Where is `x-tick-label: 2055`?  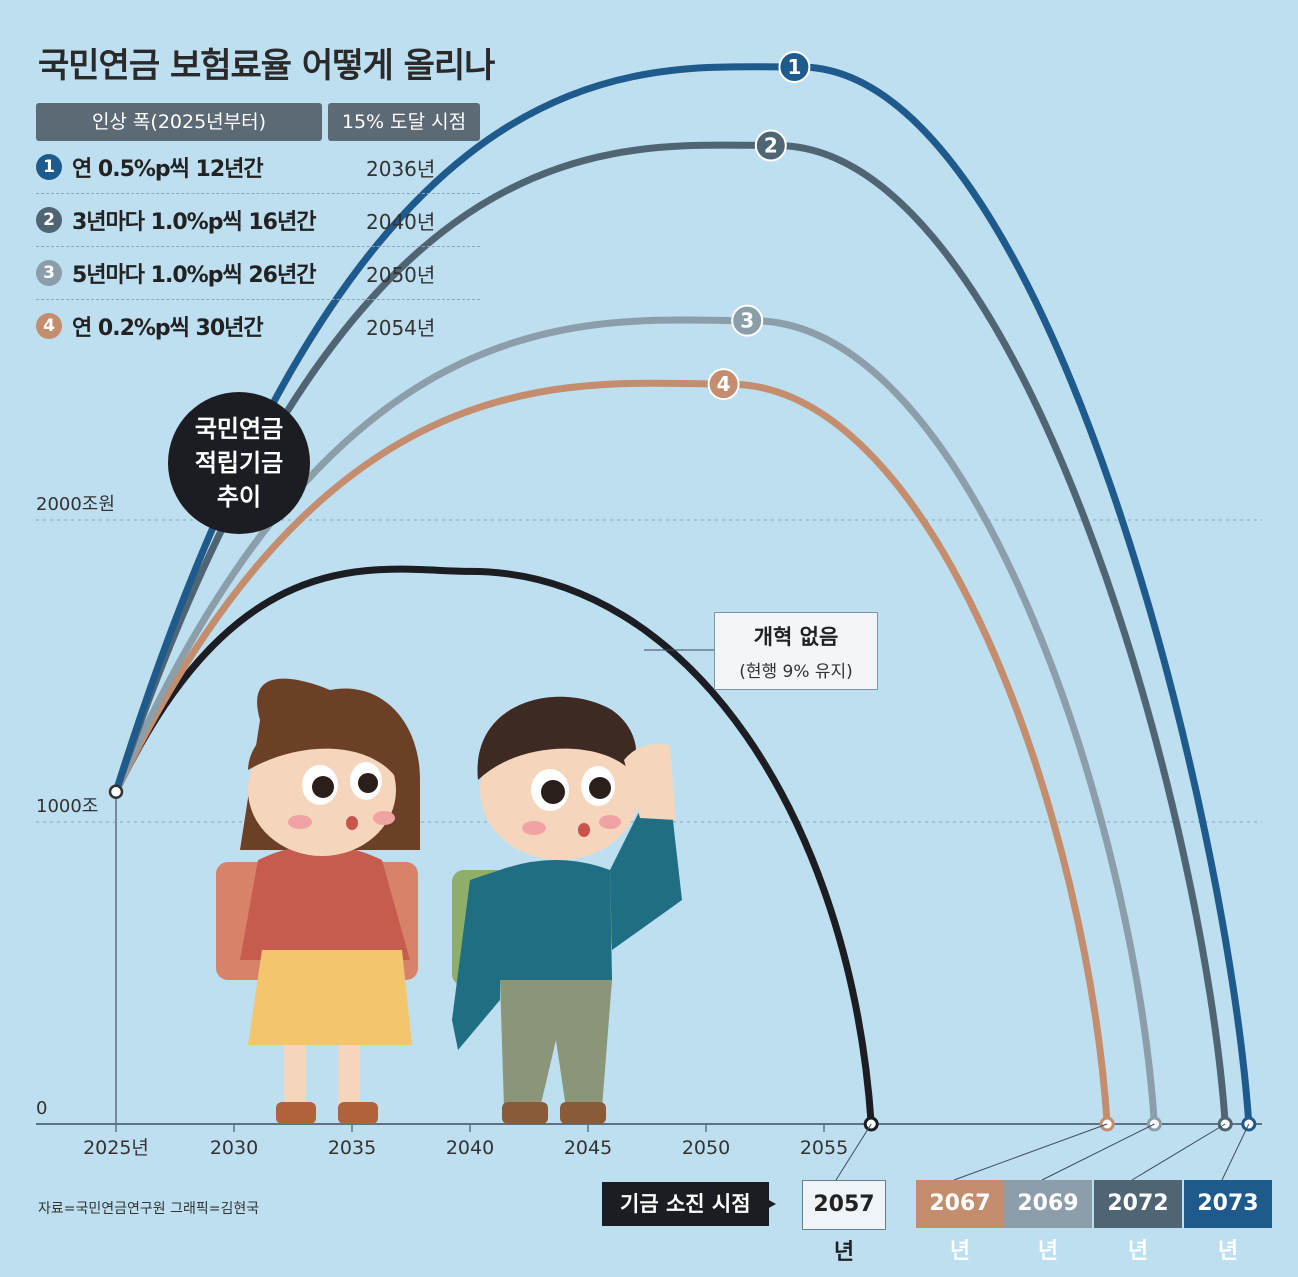
x-tick-label: 2055 is located at coordinates (824, 1148).